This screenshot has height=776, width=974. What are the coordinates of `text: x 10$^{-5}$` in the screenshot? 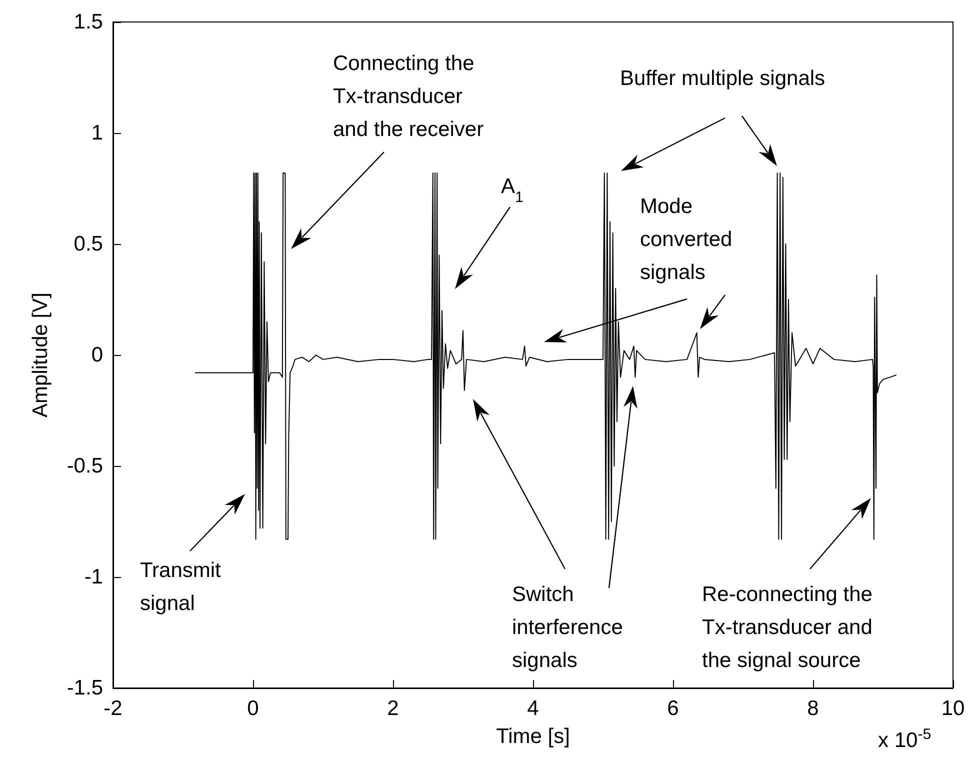 It's located at (905, 738).